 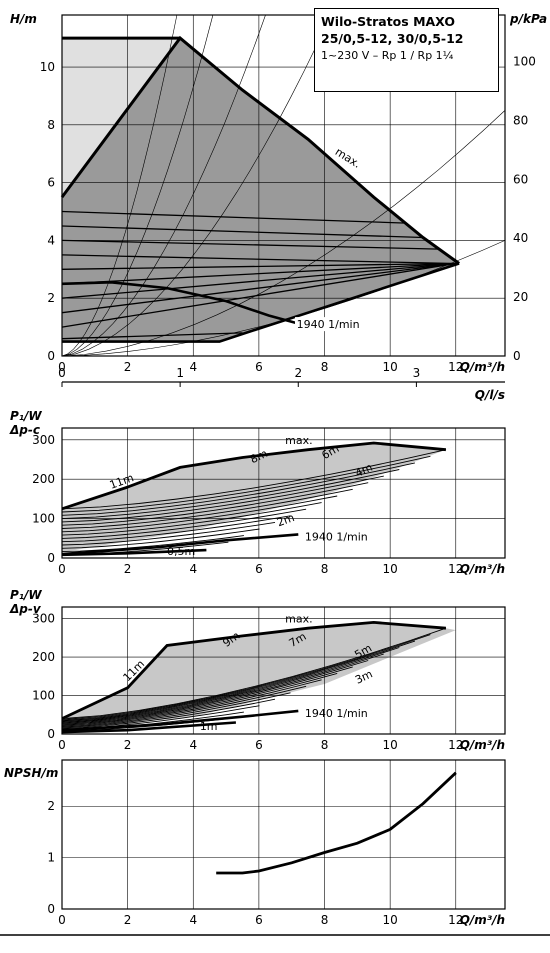 I want to click on ls-tick-label: 1, so click(x=180, y=373).